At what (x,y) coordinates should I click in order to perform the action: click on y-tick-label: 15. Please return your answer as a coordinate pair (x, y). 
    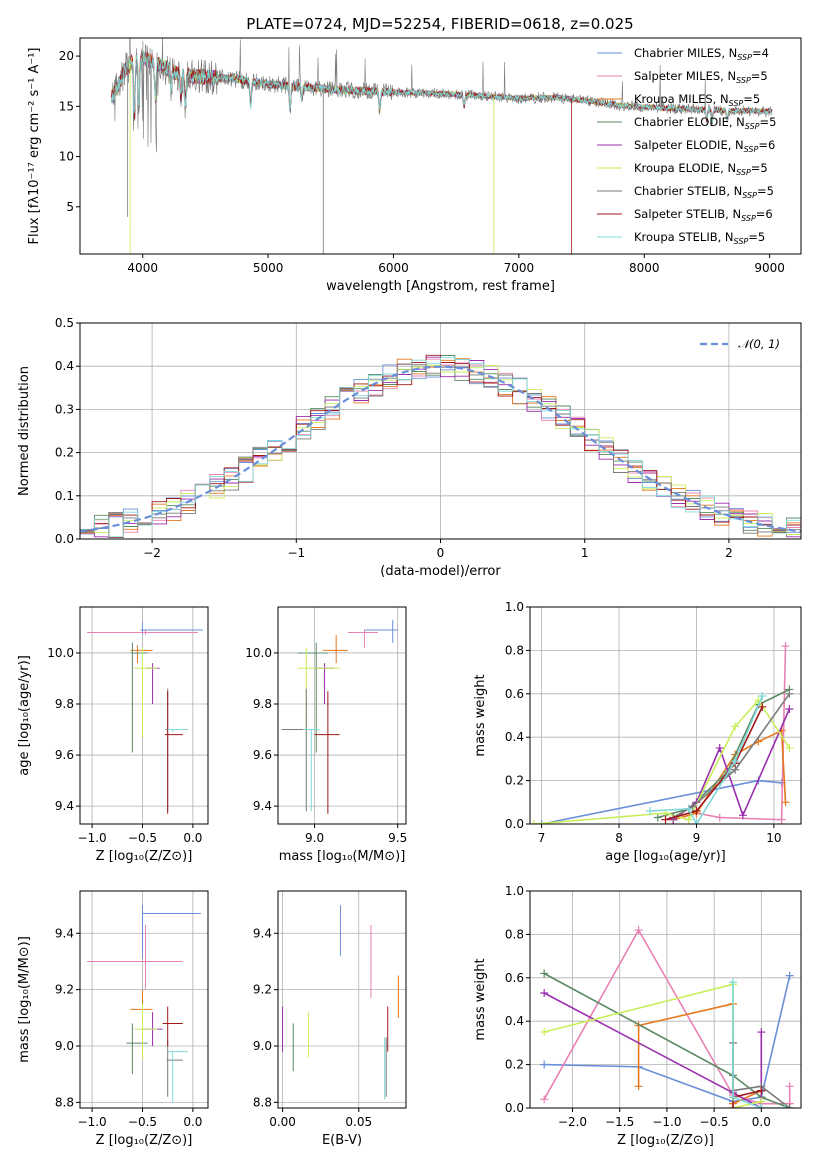
    Looking at the image, I should click on (66, 106).